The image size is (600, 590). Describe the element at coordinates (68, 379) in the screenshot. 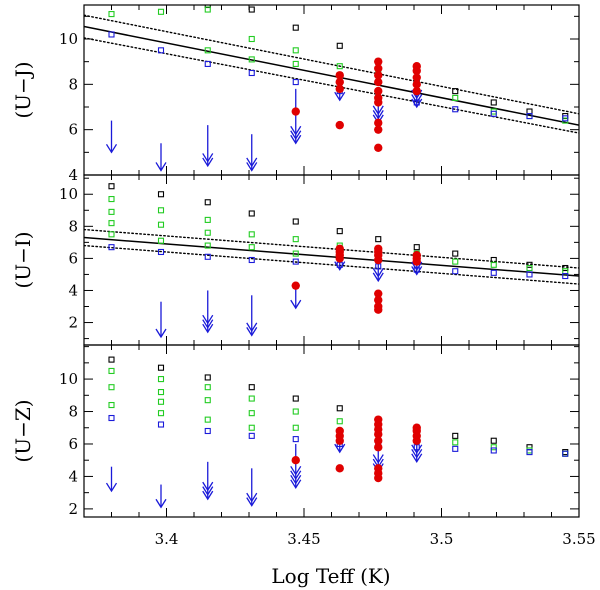

I see `y-tick-label: 10` at that location.